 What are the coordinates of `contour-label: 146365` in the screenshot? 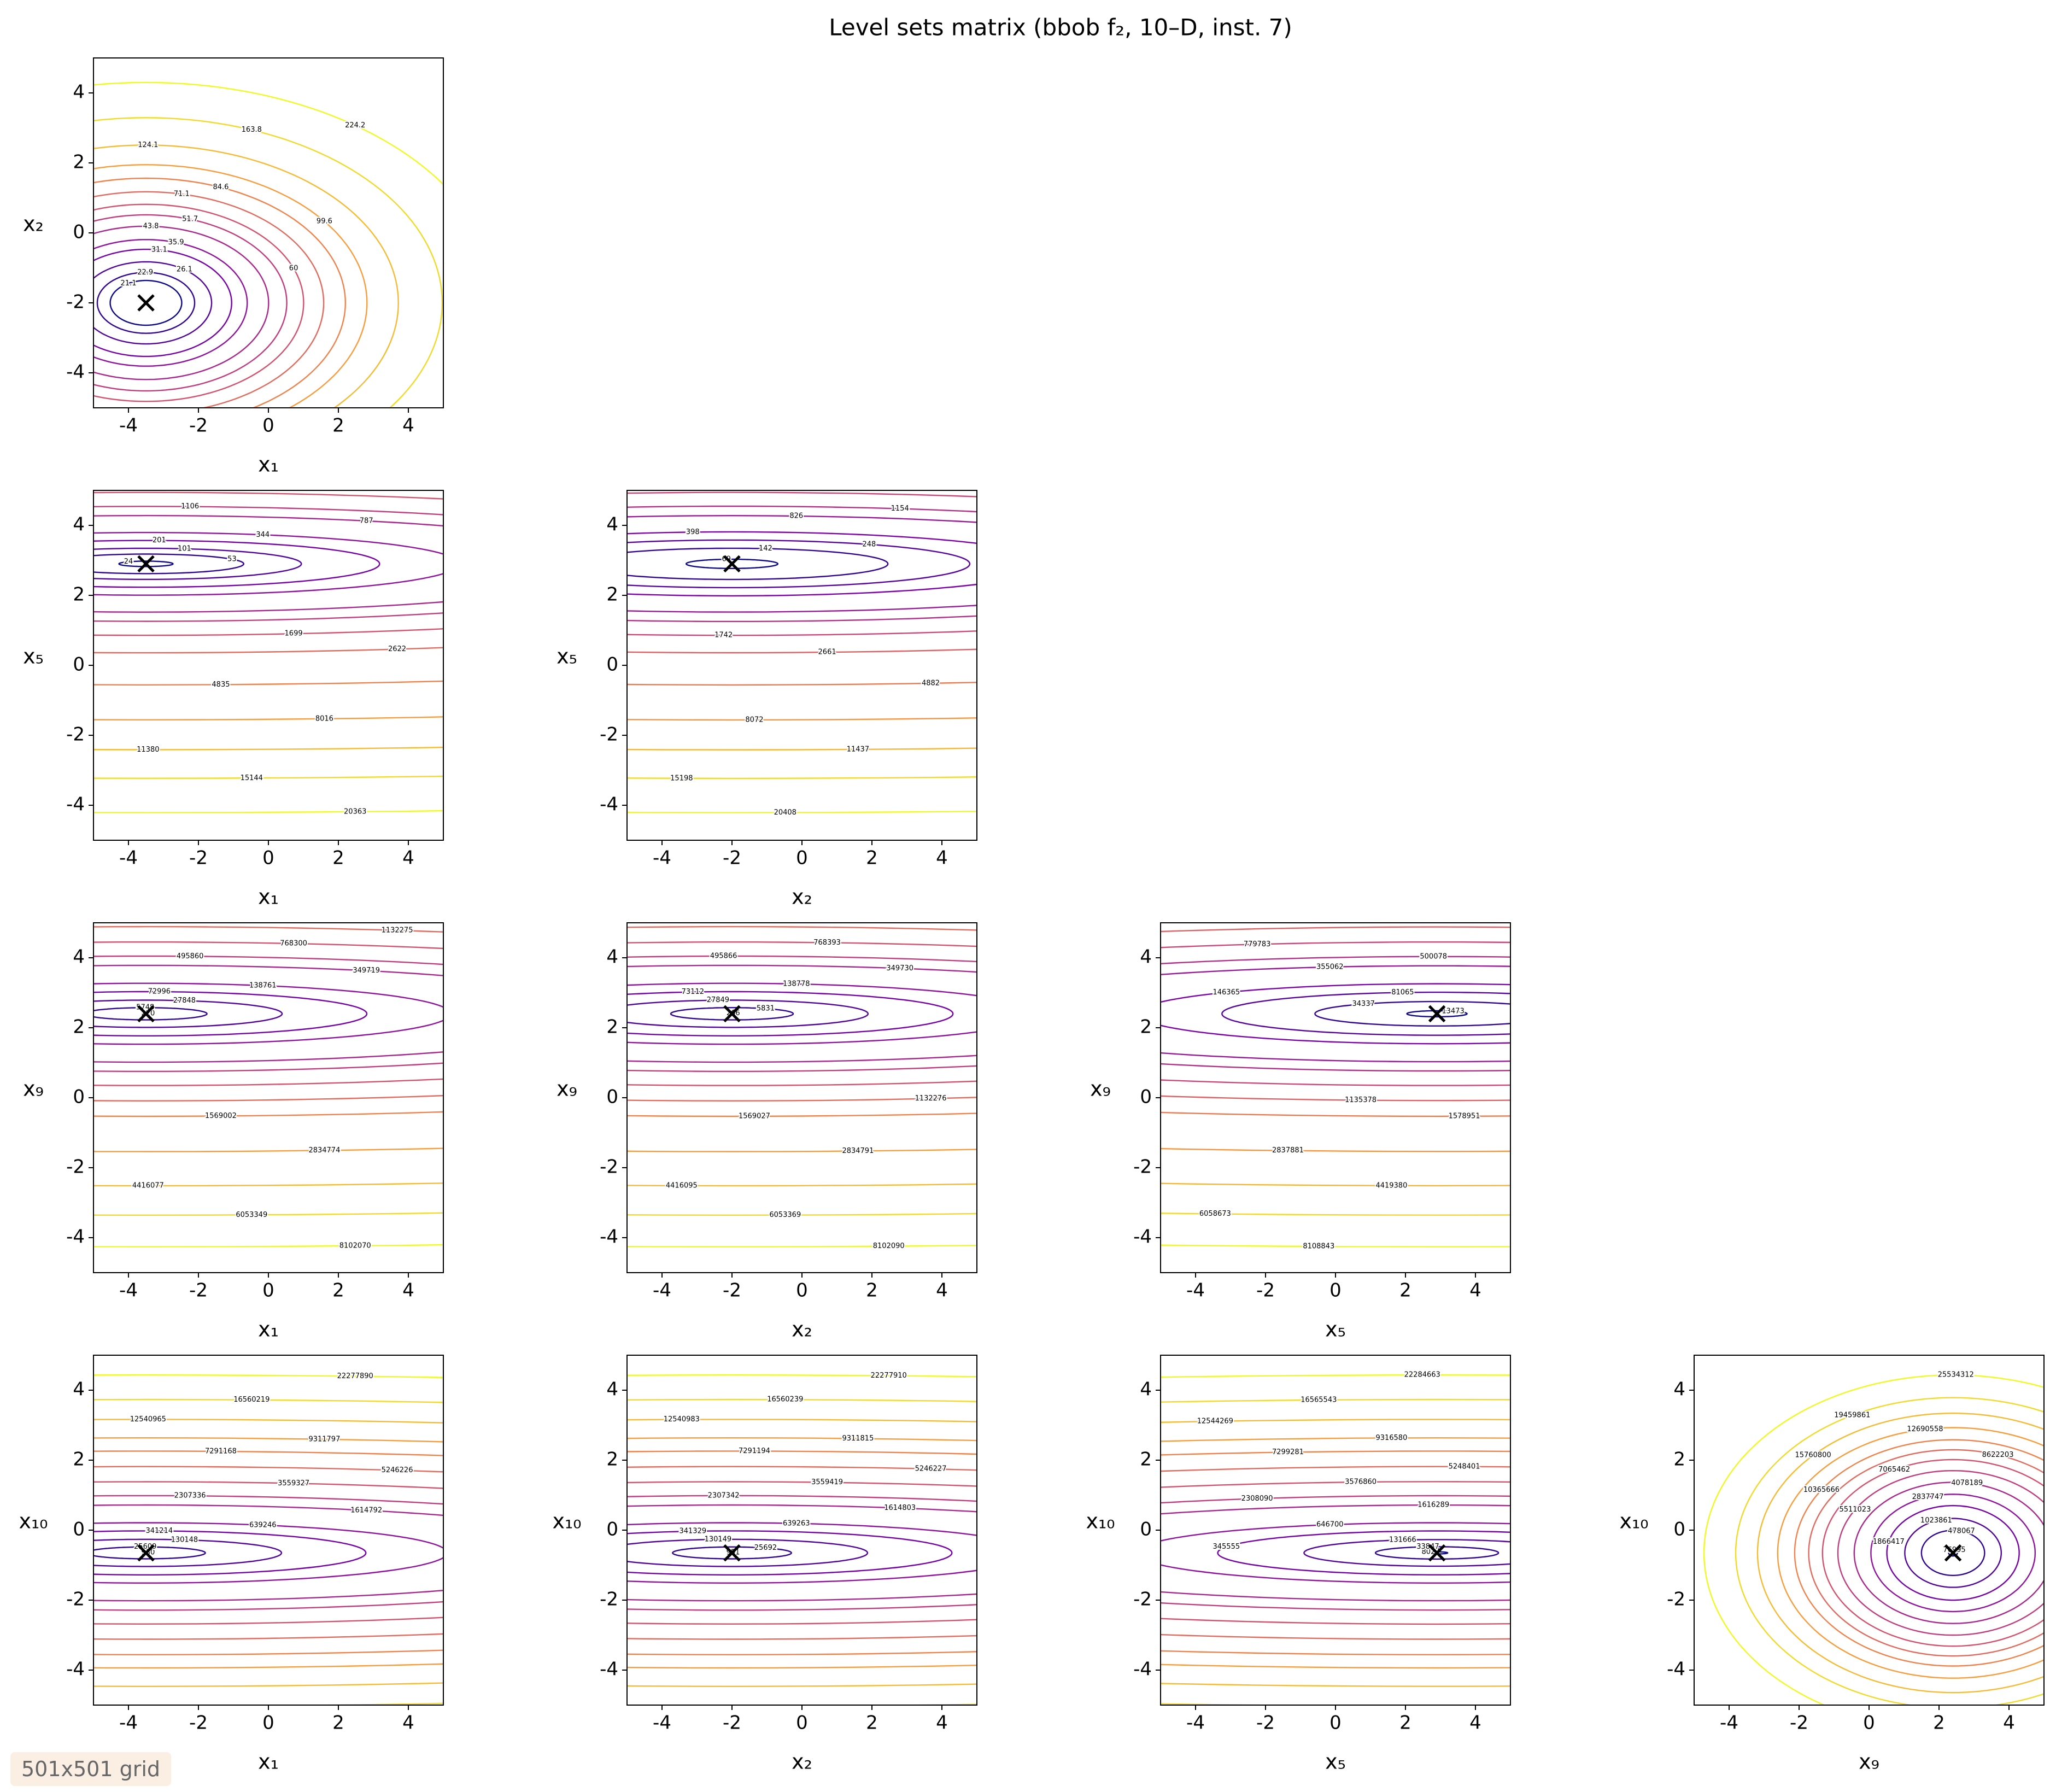 It's located at (1226, 993).